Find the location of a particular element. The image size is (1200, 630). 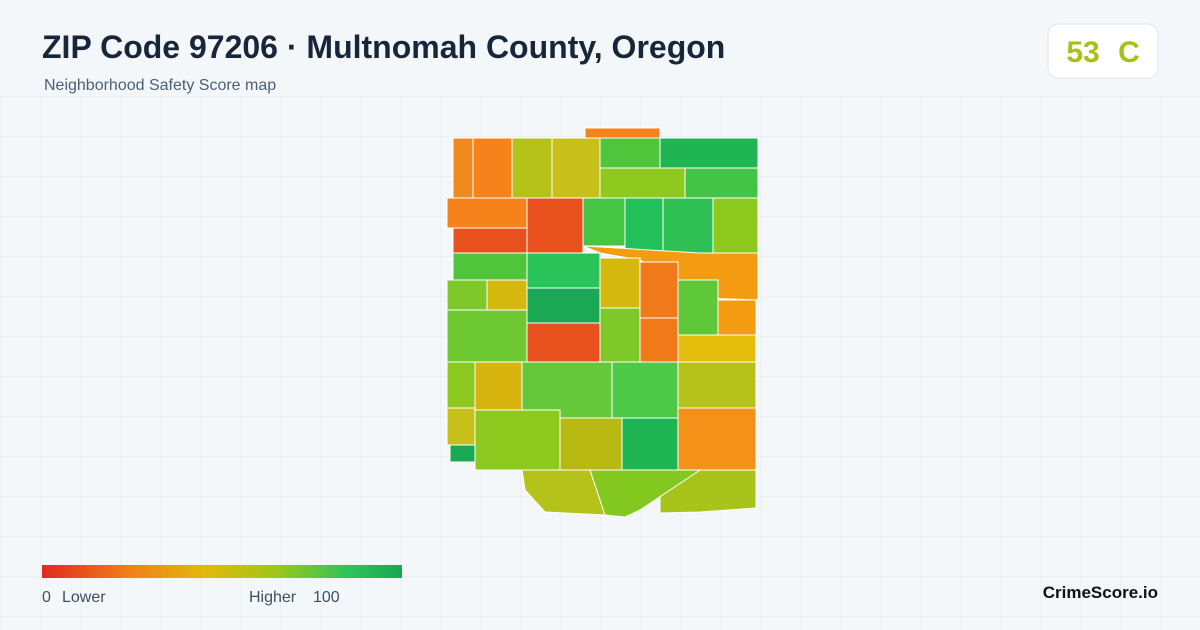

legend-min: 0 is located at coordinates (46, 597).